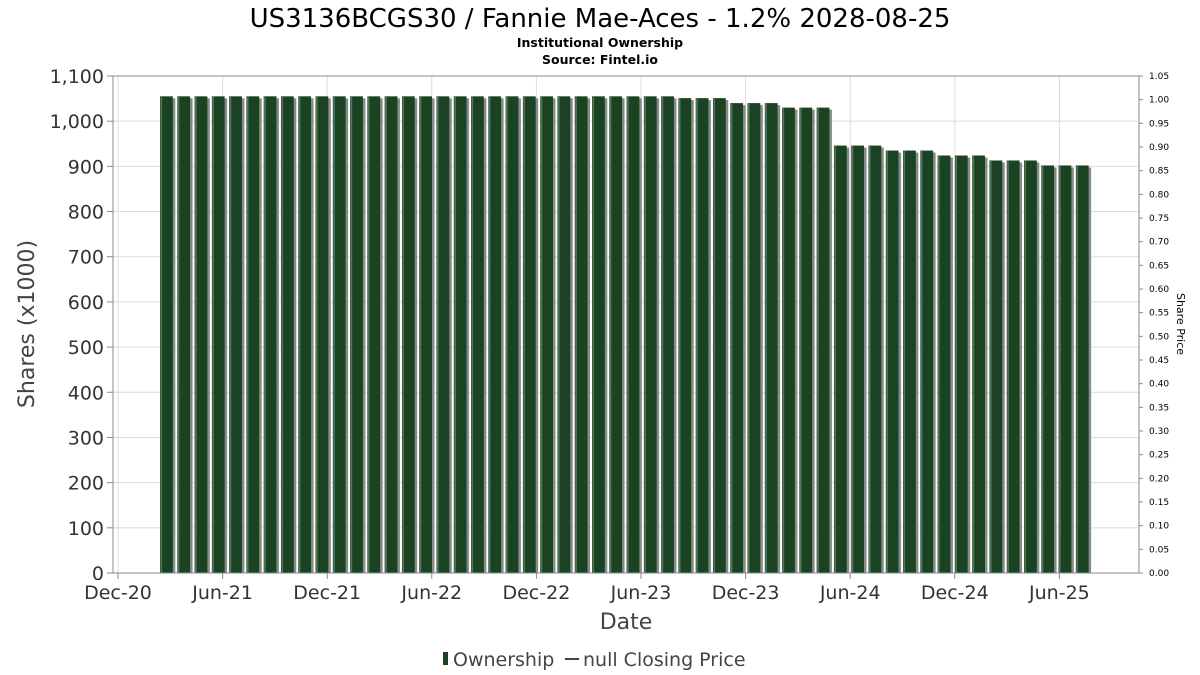 This screenshot has height=675, width=1200. Describe the element at coordinates (1159, 456) in the screenshot. I see `y2-tick-label: 0.25` at that location.